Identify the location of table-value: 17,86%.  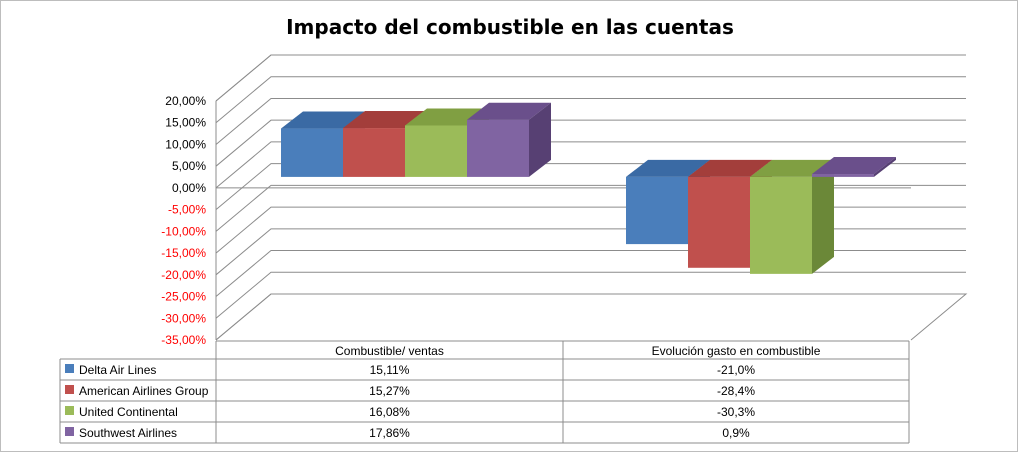
(389, 433).